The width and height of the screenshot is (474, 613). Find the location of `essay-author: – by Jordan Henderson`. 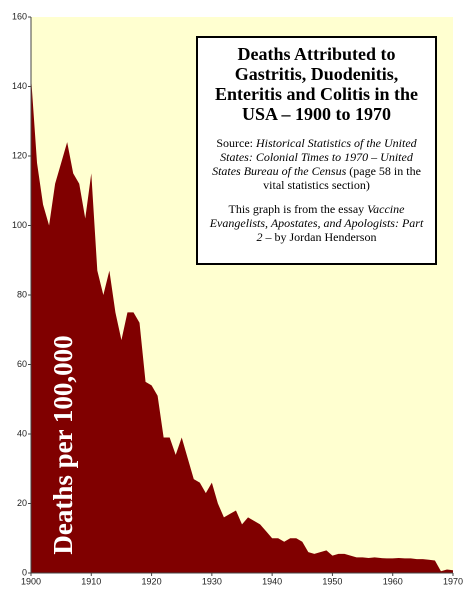

essay-author: – by Jordan Henderson is located at coordinates (321, 237).